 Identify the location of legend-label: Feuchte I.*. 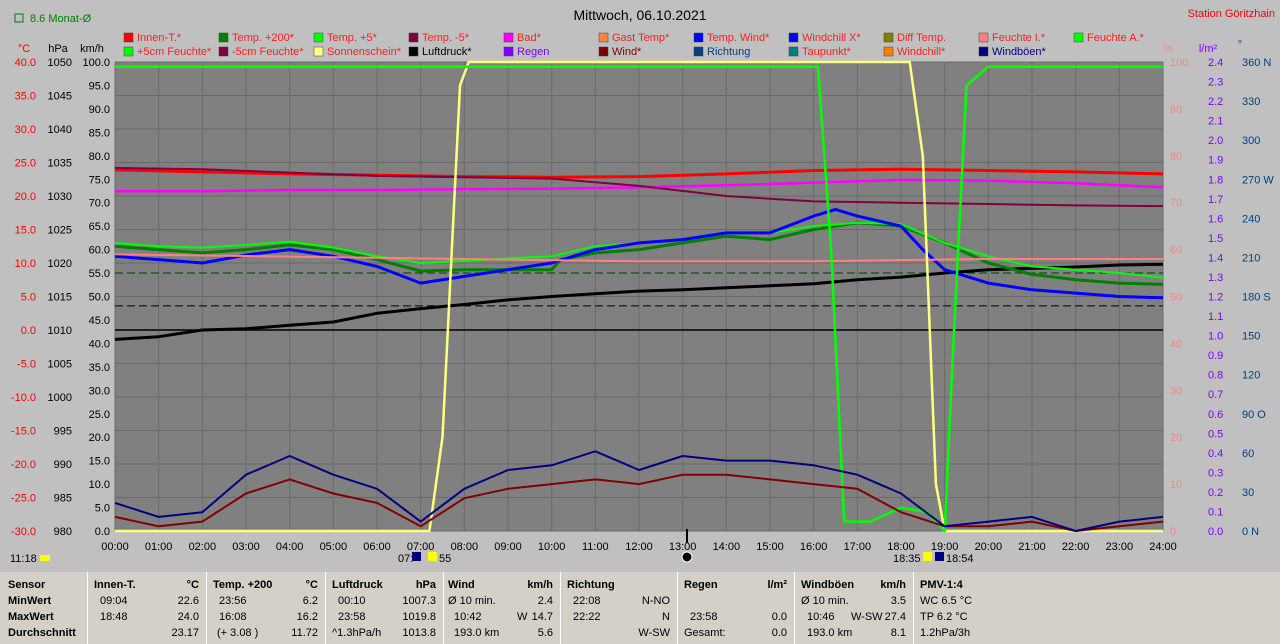
(1019, 38).